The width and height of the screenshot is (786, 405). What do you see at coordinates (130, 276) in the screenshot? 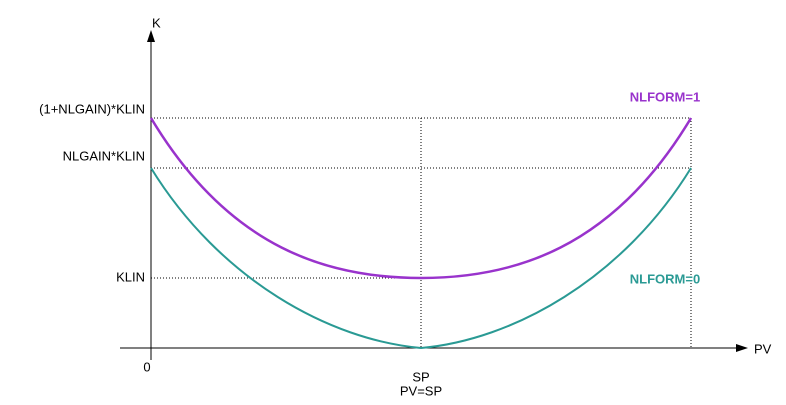
I see `y-label: KLIN` at bounding box center [130, 276].